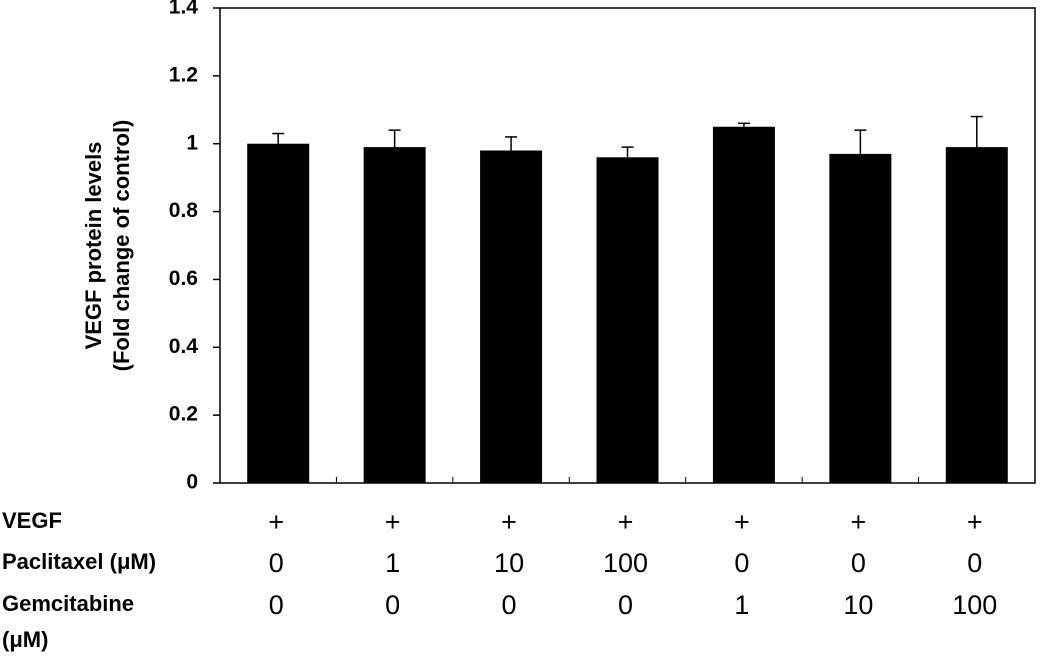 The image size is (1063, 660). What do you see at coordinates (121, 246) in the screenshot?
I see `y-axis-label: (Fold change of control)` at bounding box center [121, 246].